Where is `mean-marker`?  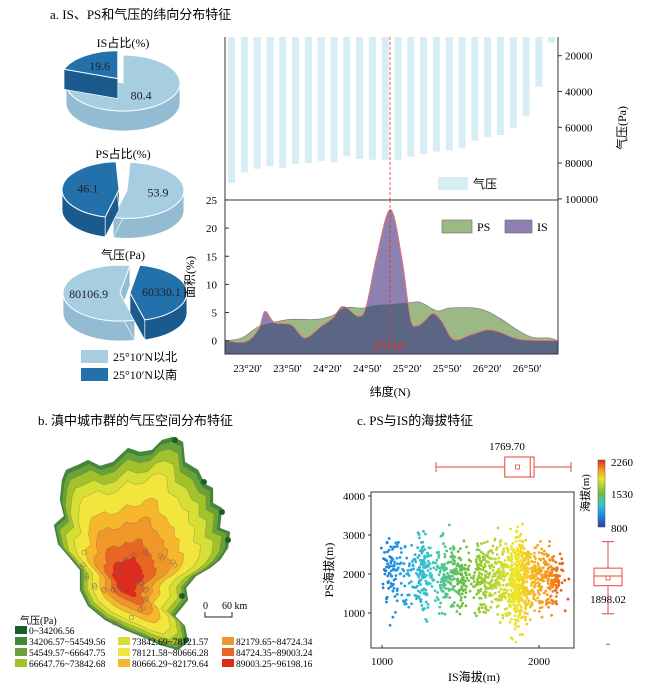
mean-marker is located at coordinates (608, 578).